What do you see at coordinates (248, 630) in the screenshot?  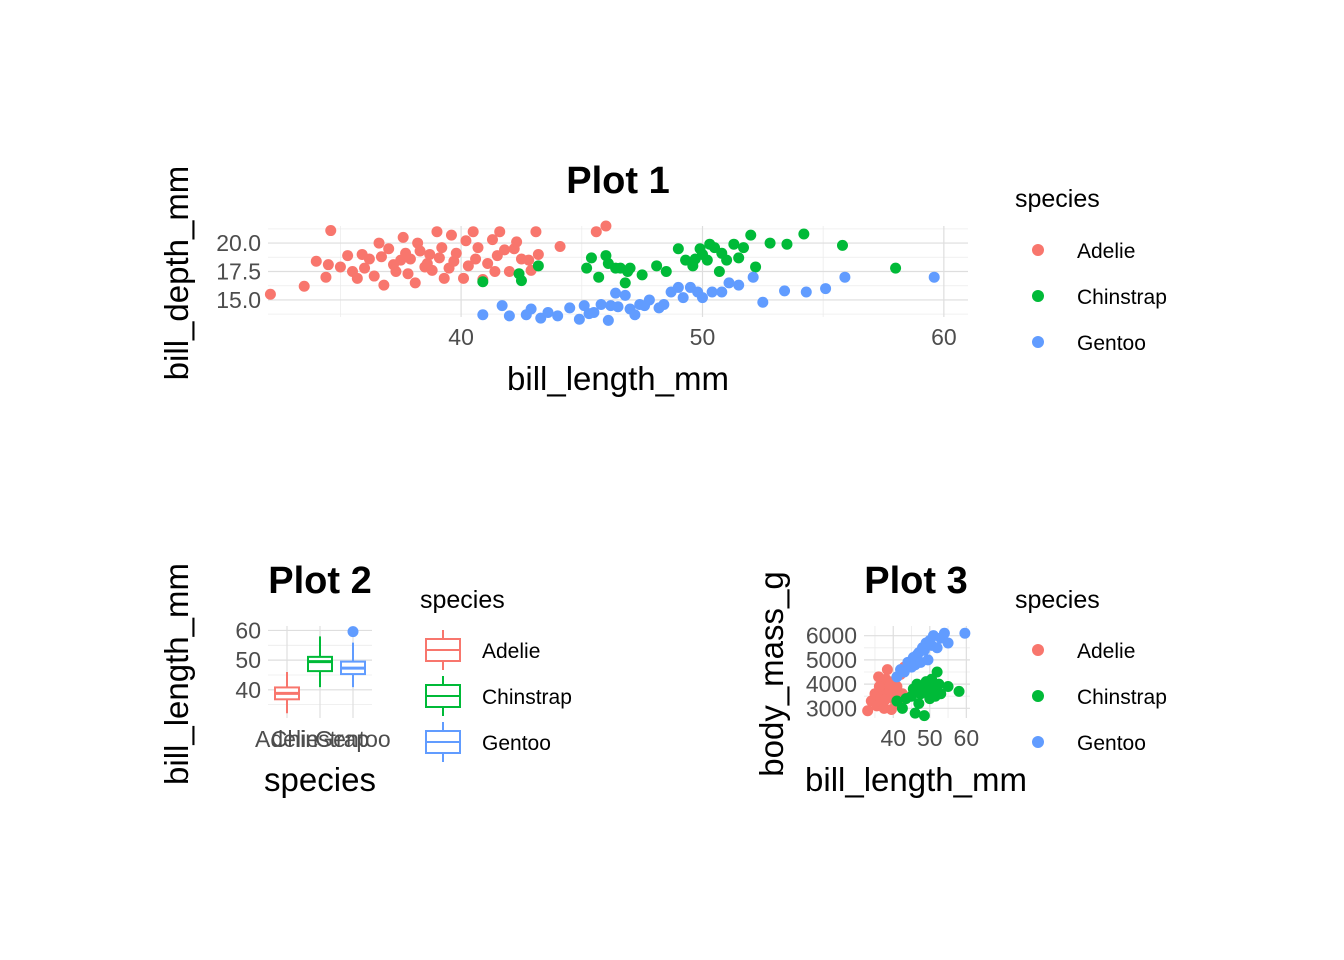 I see `p2-y-tick-label: 60` at bounding box center [248, 630].